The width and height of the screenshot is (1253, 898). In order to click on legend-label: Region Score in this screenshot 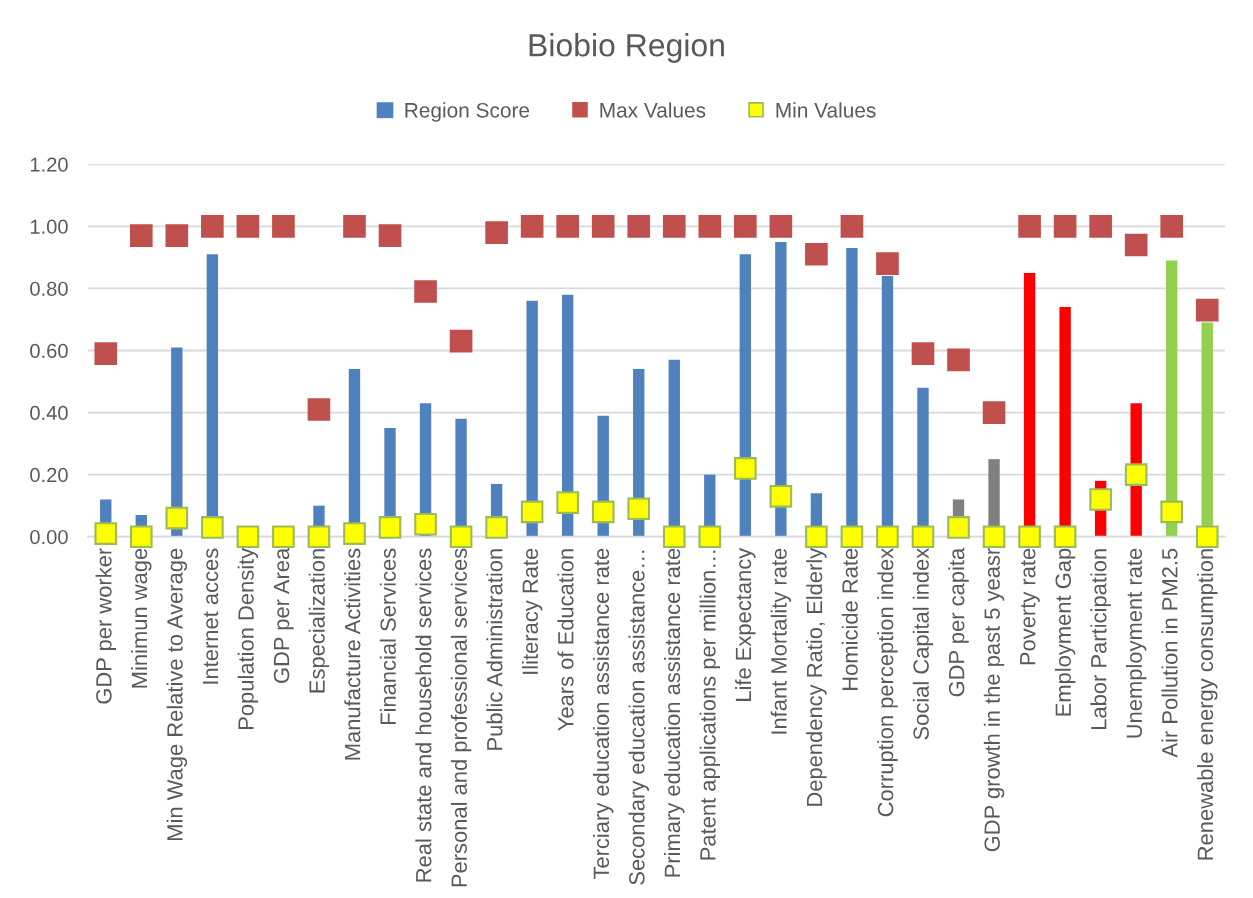, I will do `click(467, 112)`.